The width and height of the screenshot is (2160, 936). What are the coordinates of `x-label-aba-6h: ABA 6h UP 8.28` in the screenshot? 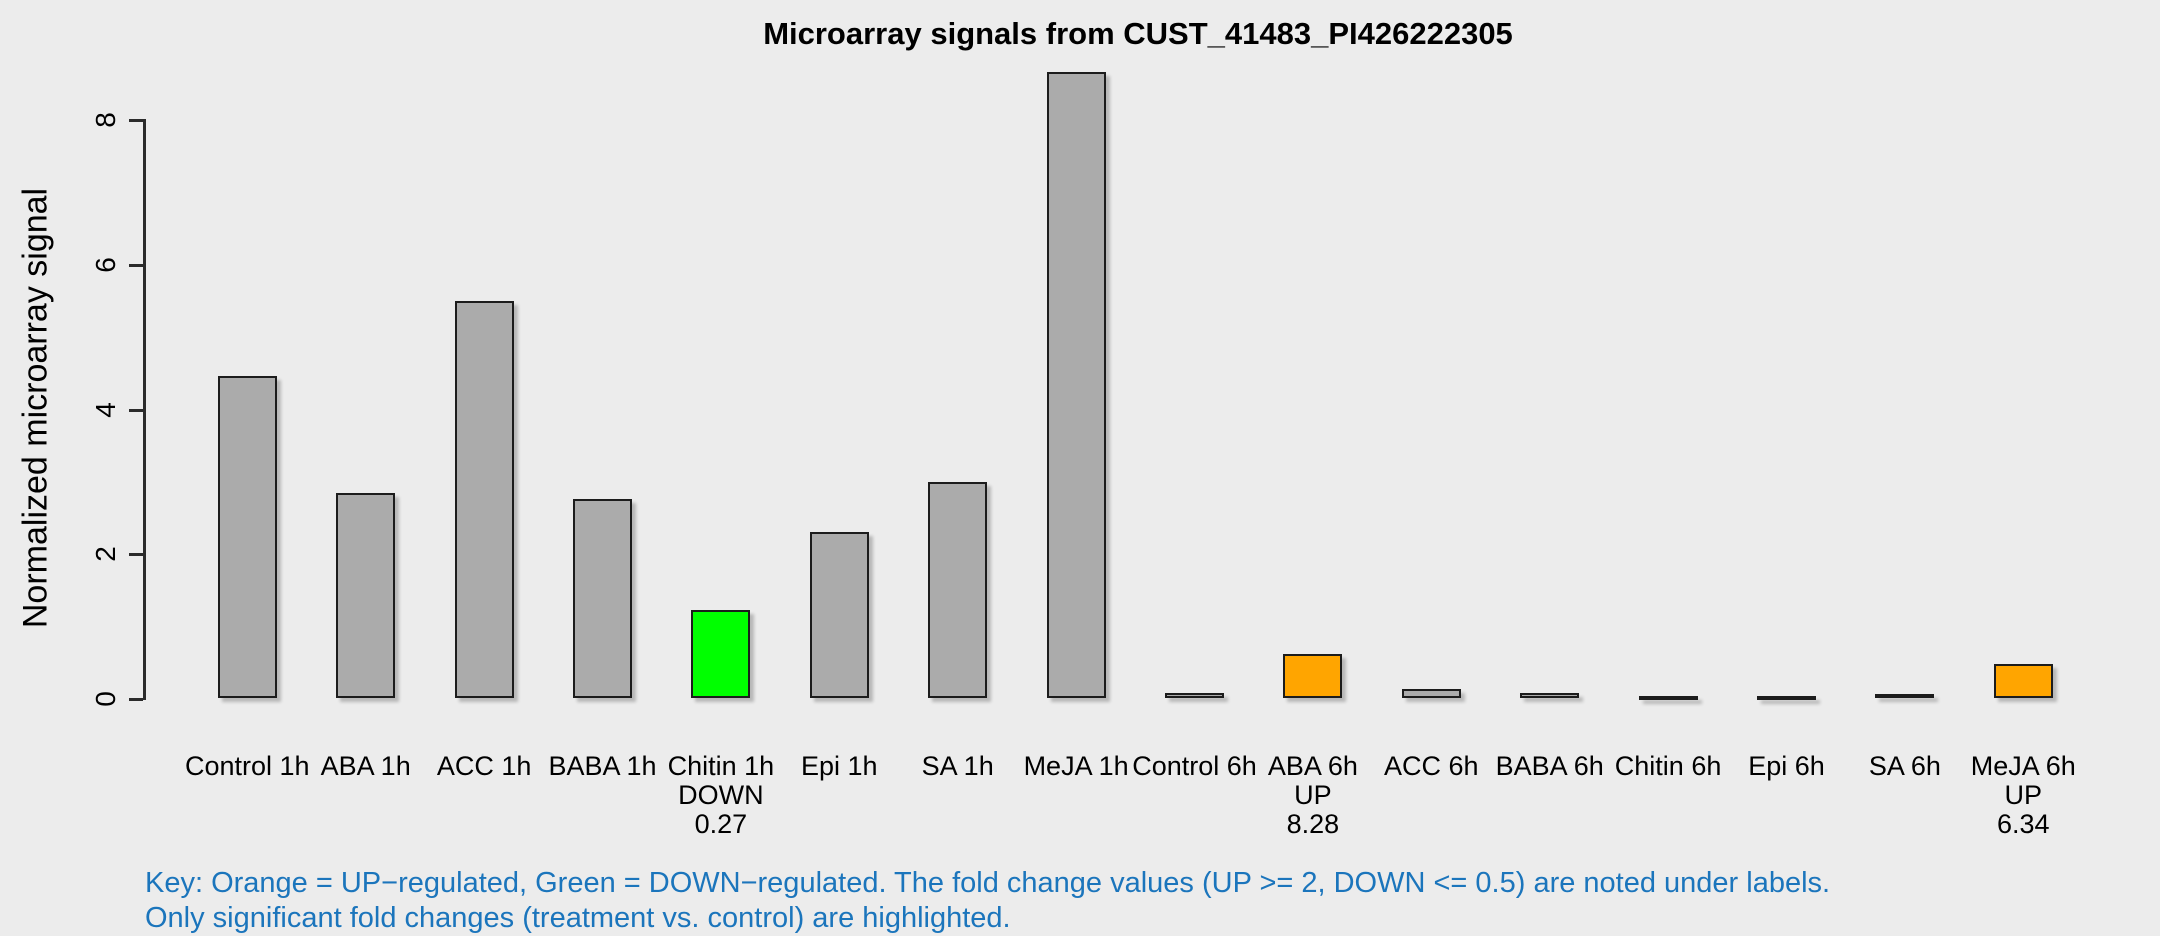 It's located at (1313, 795).